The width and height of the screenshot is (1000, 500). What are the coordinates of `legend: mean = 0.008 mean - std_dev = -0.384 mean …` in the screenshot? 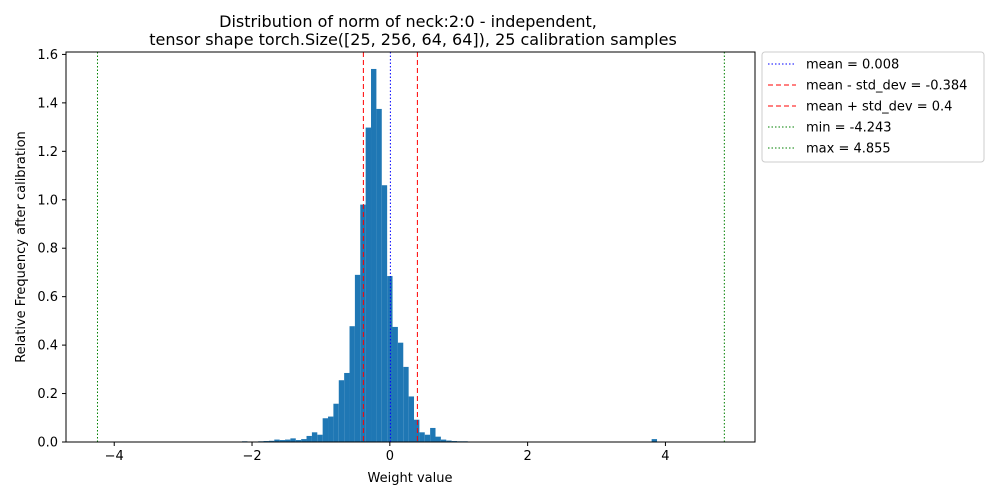 It's located at (873, 107).